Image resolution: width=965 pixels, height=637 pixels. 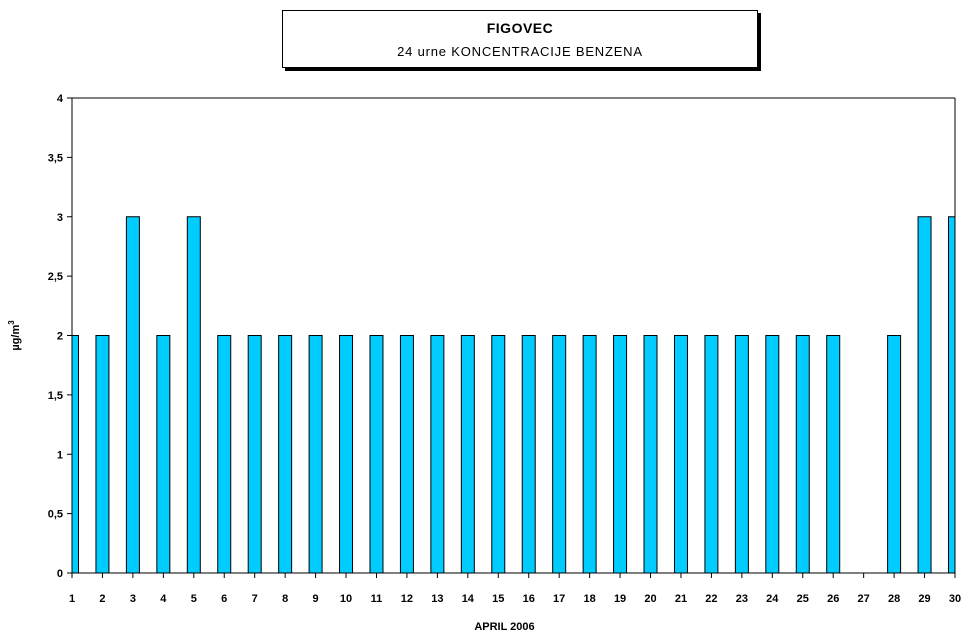 What do you see at coordinates (194, 599) in the screenshot?
I see `x-tick-label: 5` at bounding box center [194, 599].